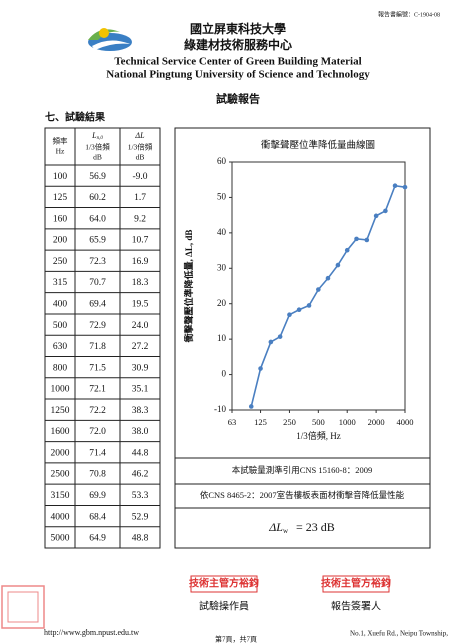 This screenshot has width=454, height=644. I want to click on symbol: L, so click(94, 135).